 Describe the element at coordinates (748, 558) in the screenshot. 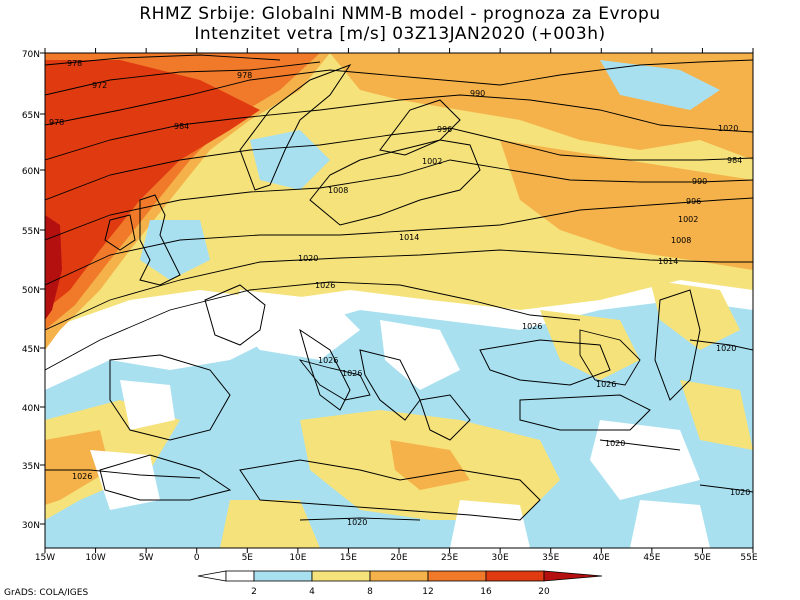

I see `lon-label: 55E` at that location.